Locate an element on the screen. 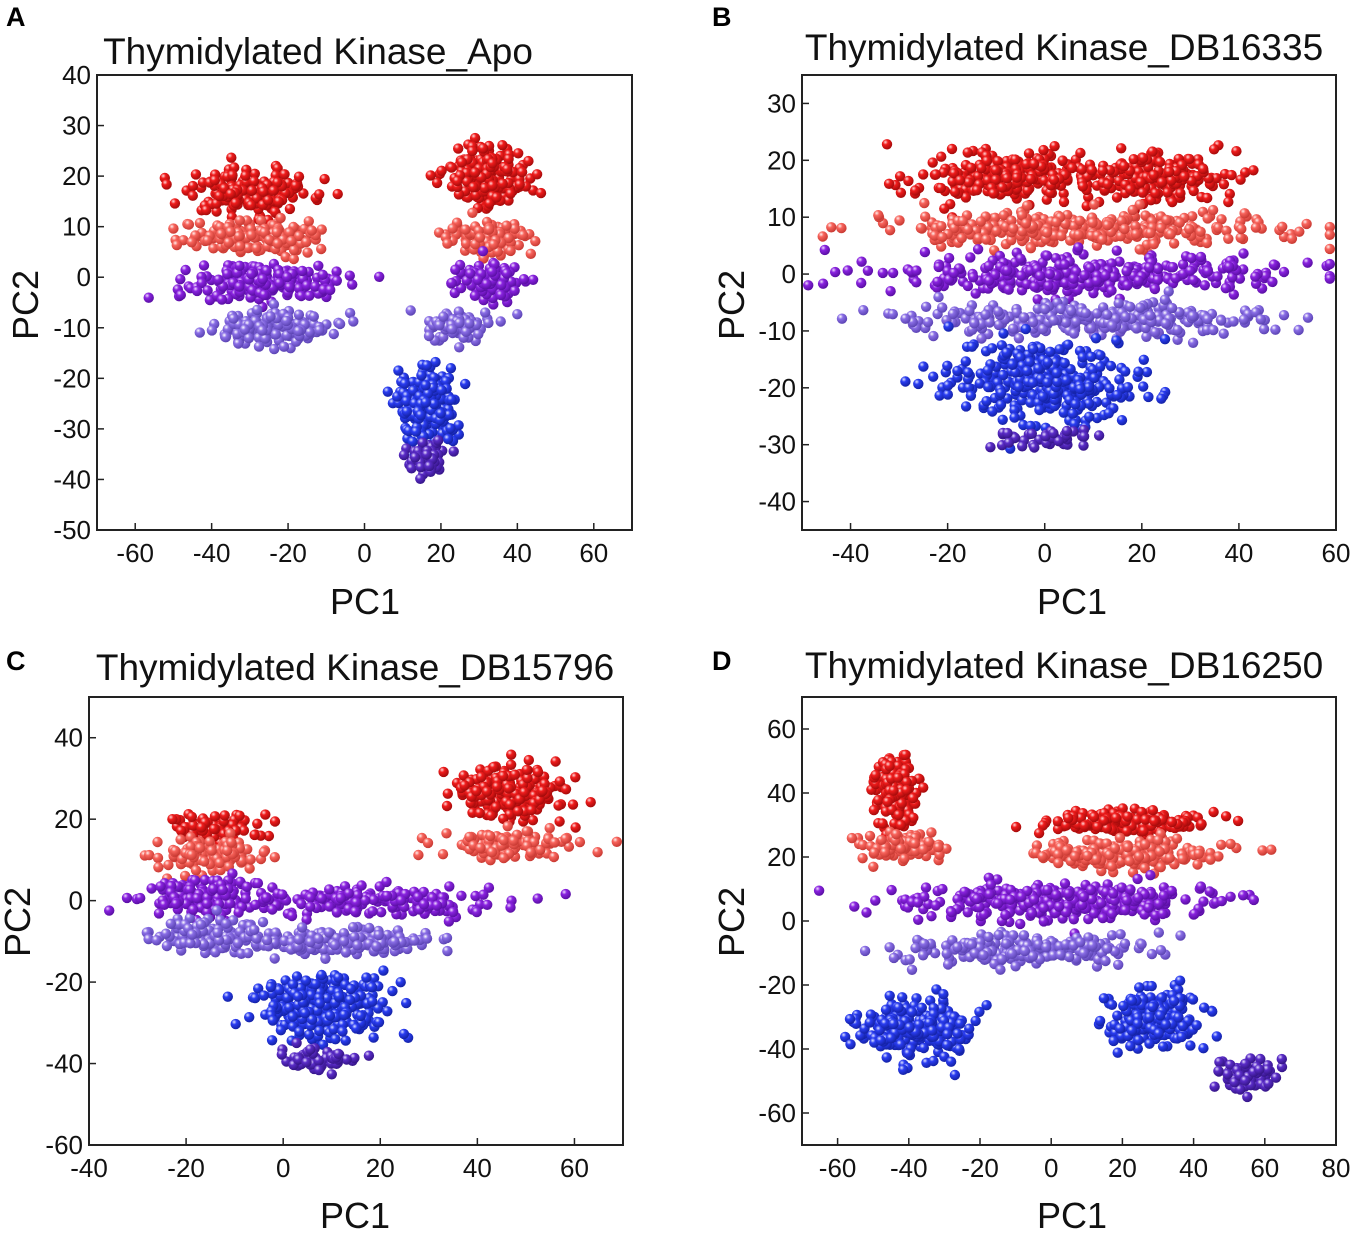 The width and height of the screenshot is (1358, 1233). x-tick-label: 20 is located at coordinates (380, 1168).